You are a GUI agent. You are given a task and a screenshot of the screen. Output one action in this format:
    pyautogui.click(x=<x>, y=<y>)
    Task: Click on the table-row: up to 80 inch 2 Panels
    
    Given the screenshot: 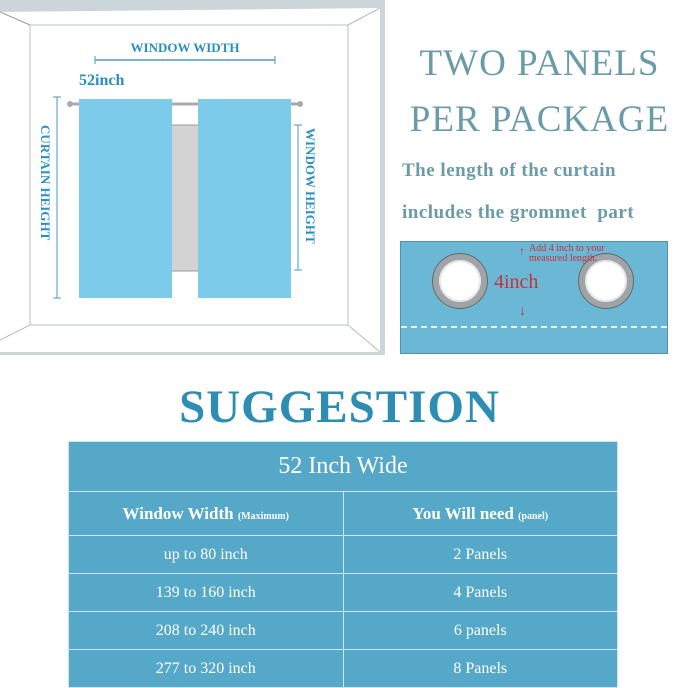 What is the action you would take?
    pyautogui.click(x=343, y=554)
    